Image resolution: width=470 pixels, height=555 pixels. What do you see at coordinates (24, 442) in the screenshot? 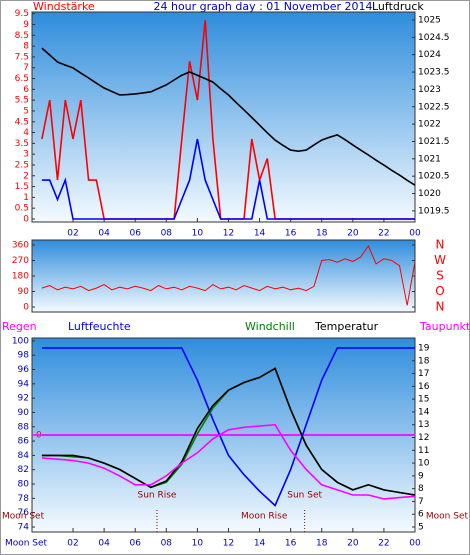
I see `y-tick-label: 86` at bounding box center [24, 442].